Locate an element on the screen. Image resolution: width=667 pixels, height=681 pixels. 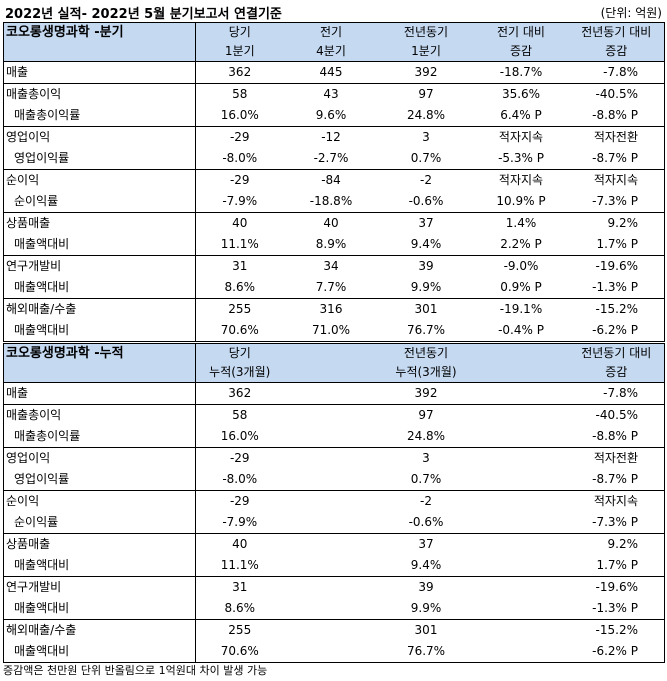
table-cell: 76.7% is located at coordinates (426, 331).